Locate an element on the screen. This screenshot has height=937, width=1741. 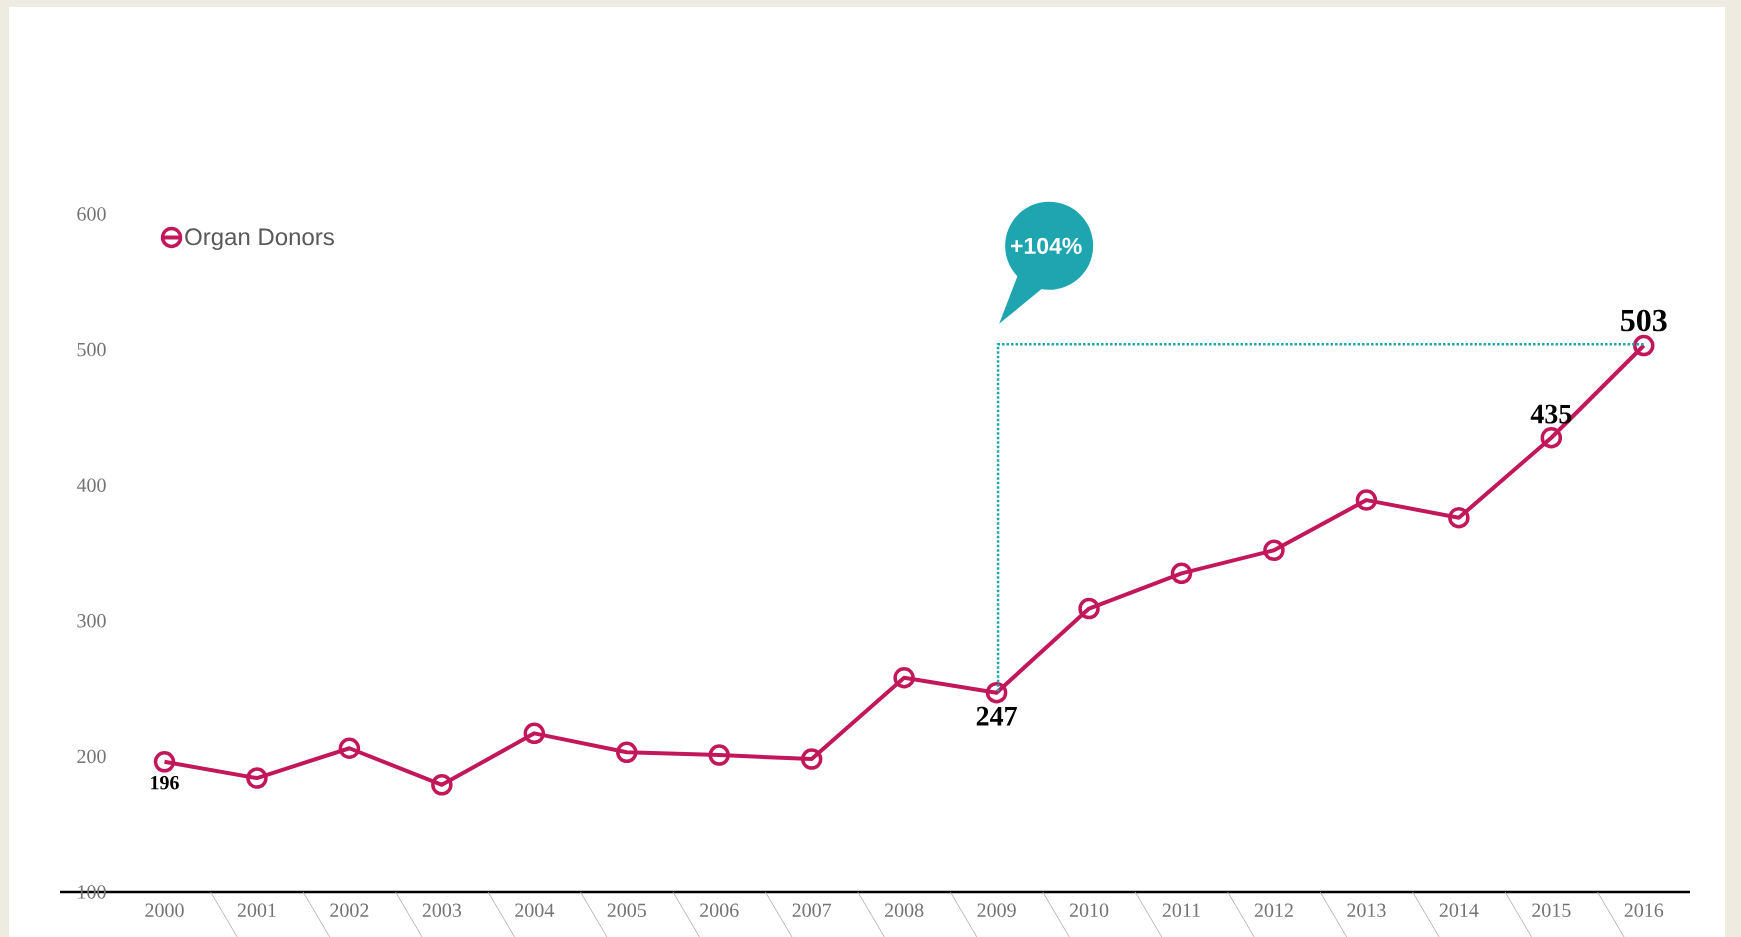
x-tick-label: 2004 is located at coordinates (534, 910).